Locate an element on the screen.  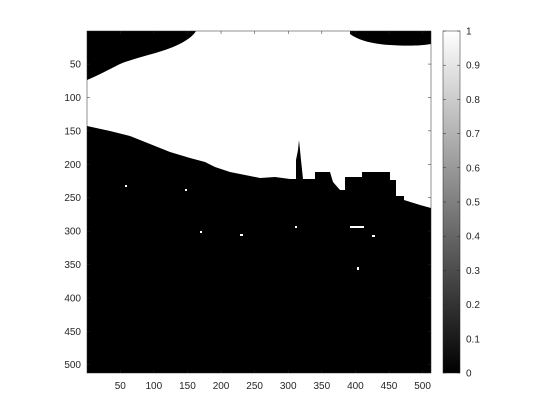
colorbar-tick-label: 0 is located at coordinates (469, 374).